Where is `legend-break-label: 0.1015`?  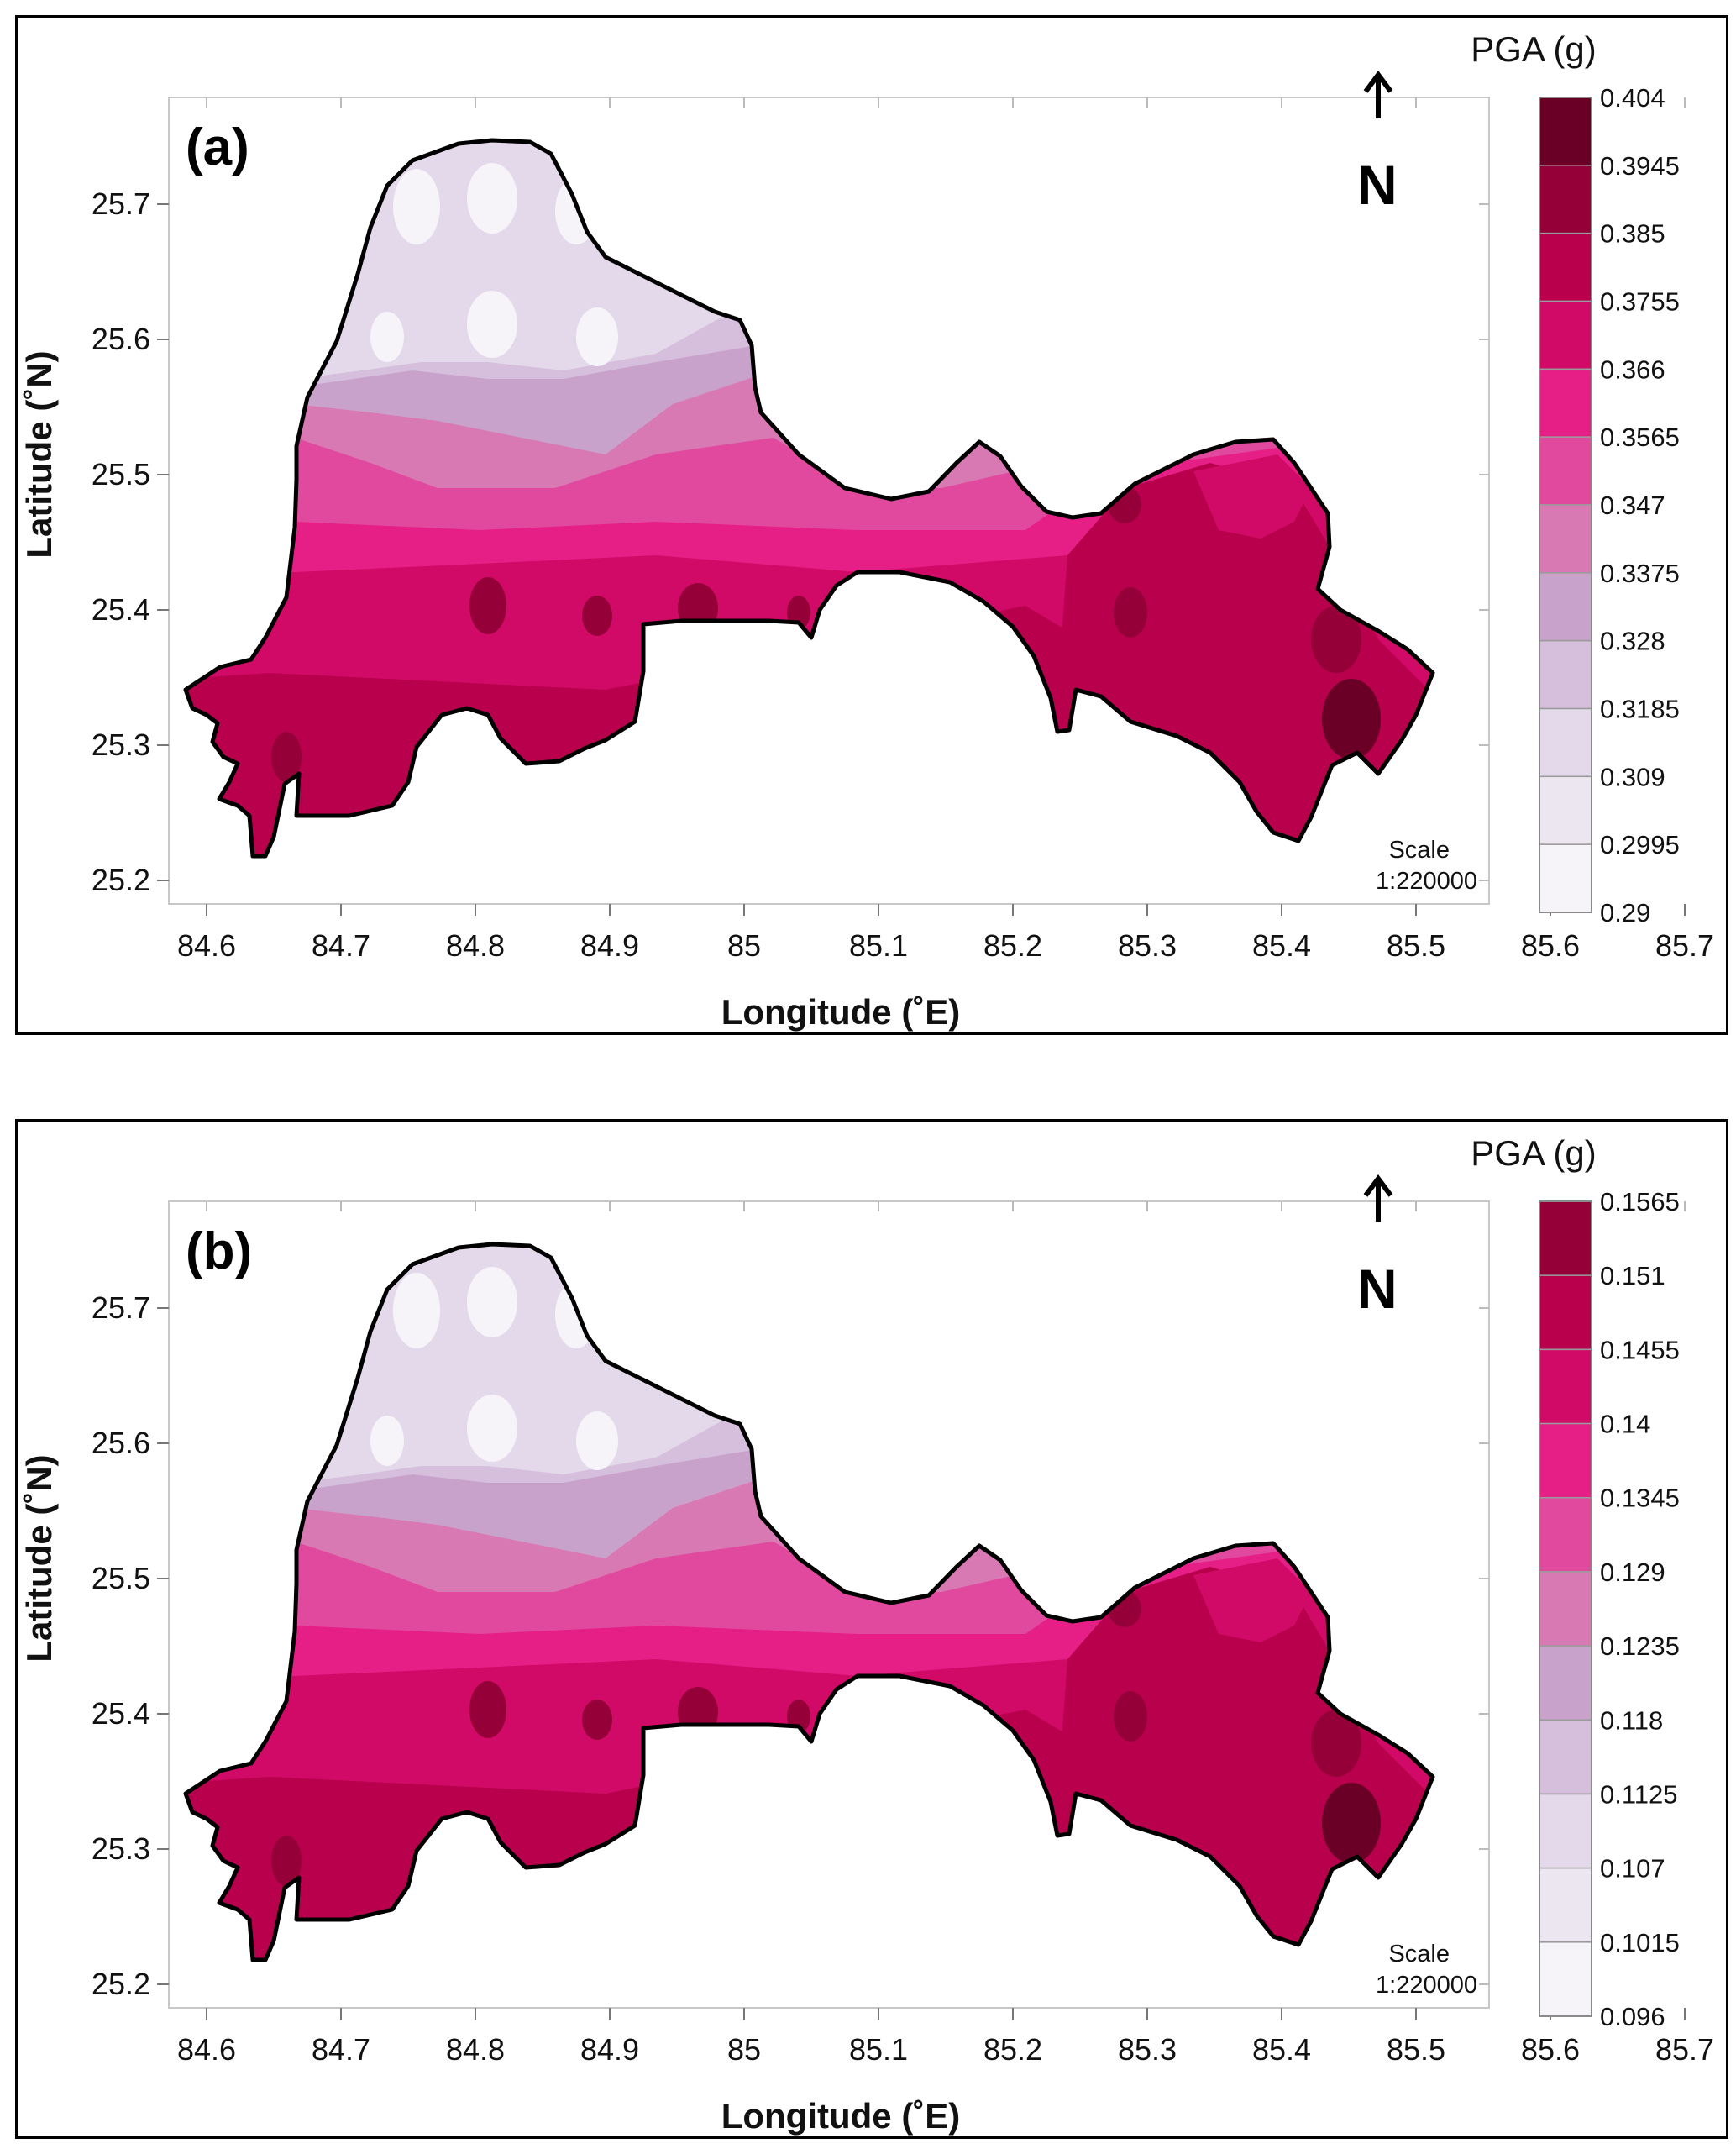 legend-break-label: 0.1015 is located at coordinates (1640, 1942).